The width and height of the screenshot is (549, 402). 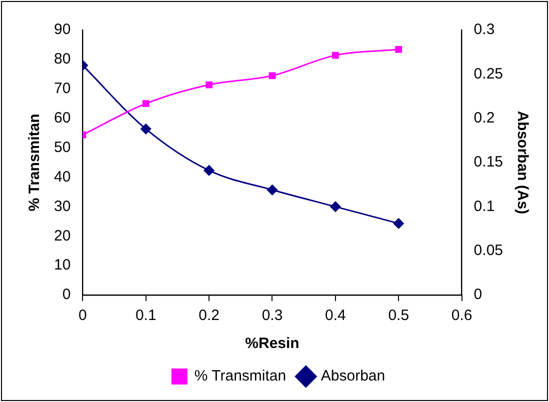 What do you see at coordinates (62, 177) in the screenshot?
I see `y-tick-label: 40` at bounding box center [62, 177].